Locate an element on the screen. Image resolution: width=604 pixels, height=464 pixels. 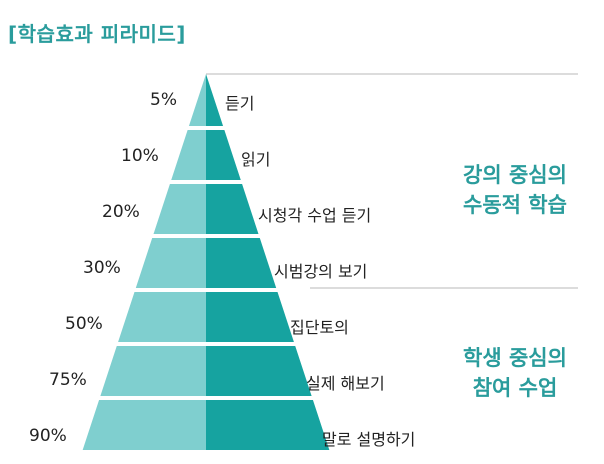
level-activity-4: 시범강의 보기 is located at coordinates (321, 271).